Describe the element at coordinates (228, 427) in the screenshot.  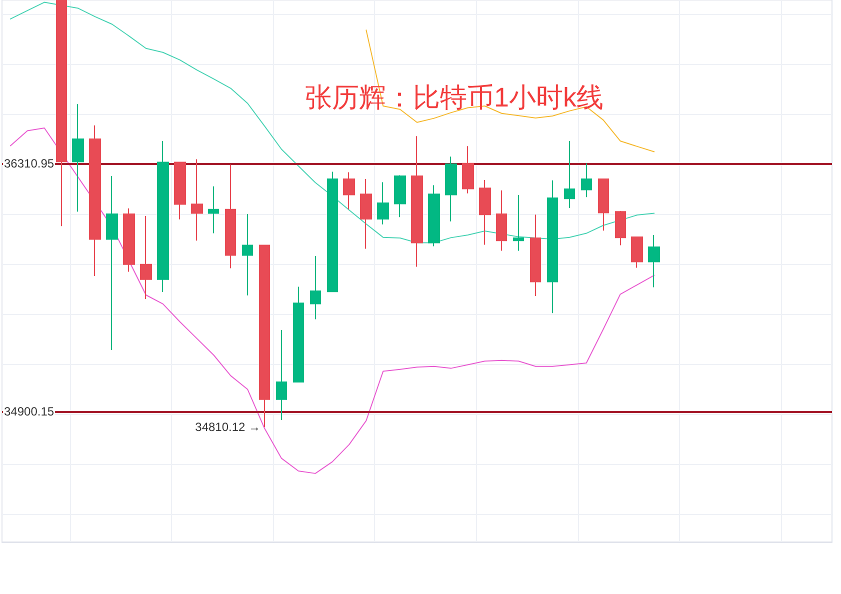
I see `annotation: 34810.12 →` at that location.